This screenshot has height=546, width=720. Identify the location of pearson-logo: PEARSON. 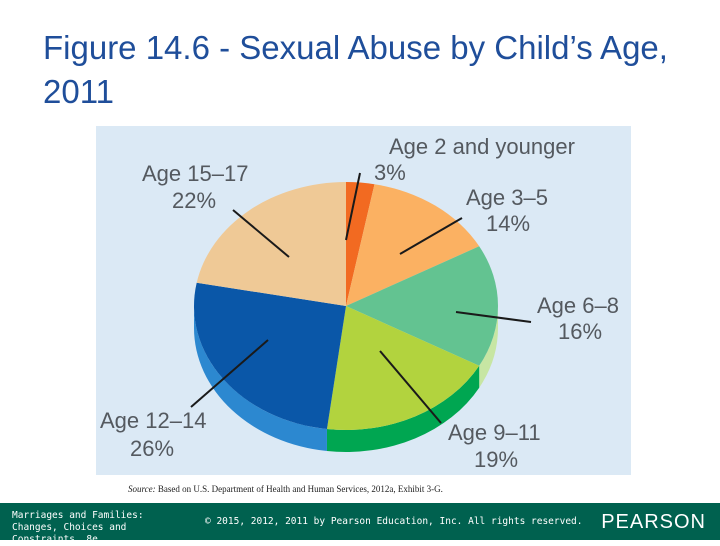
(653, 522).